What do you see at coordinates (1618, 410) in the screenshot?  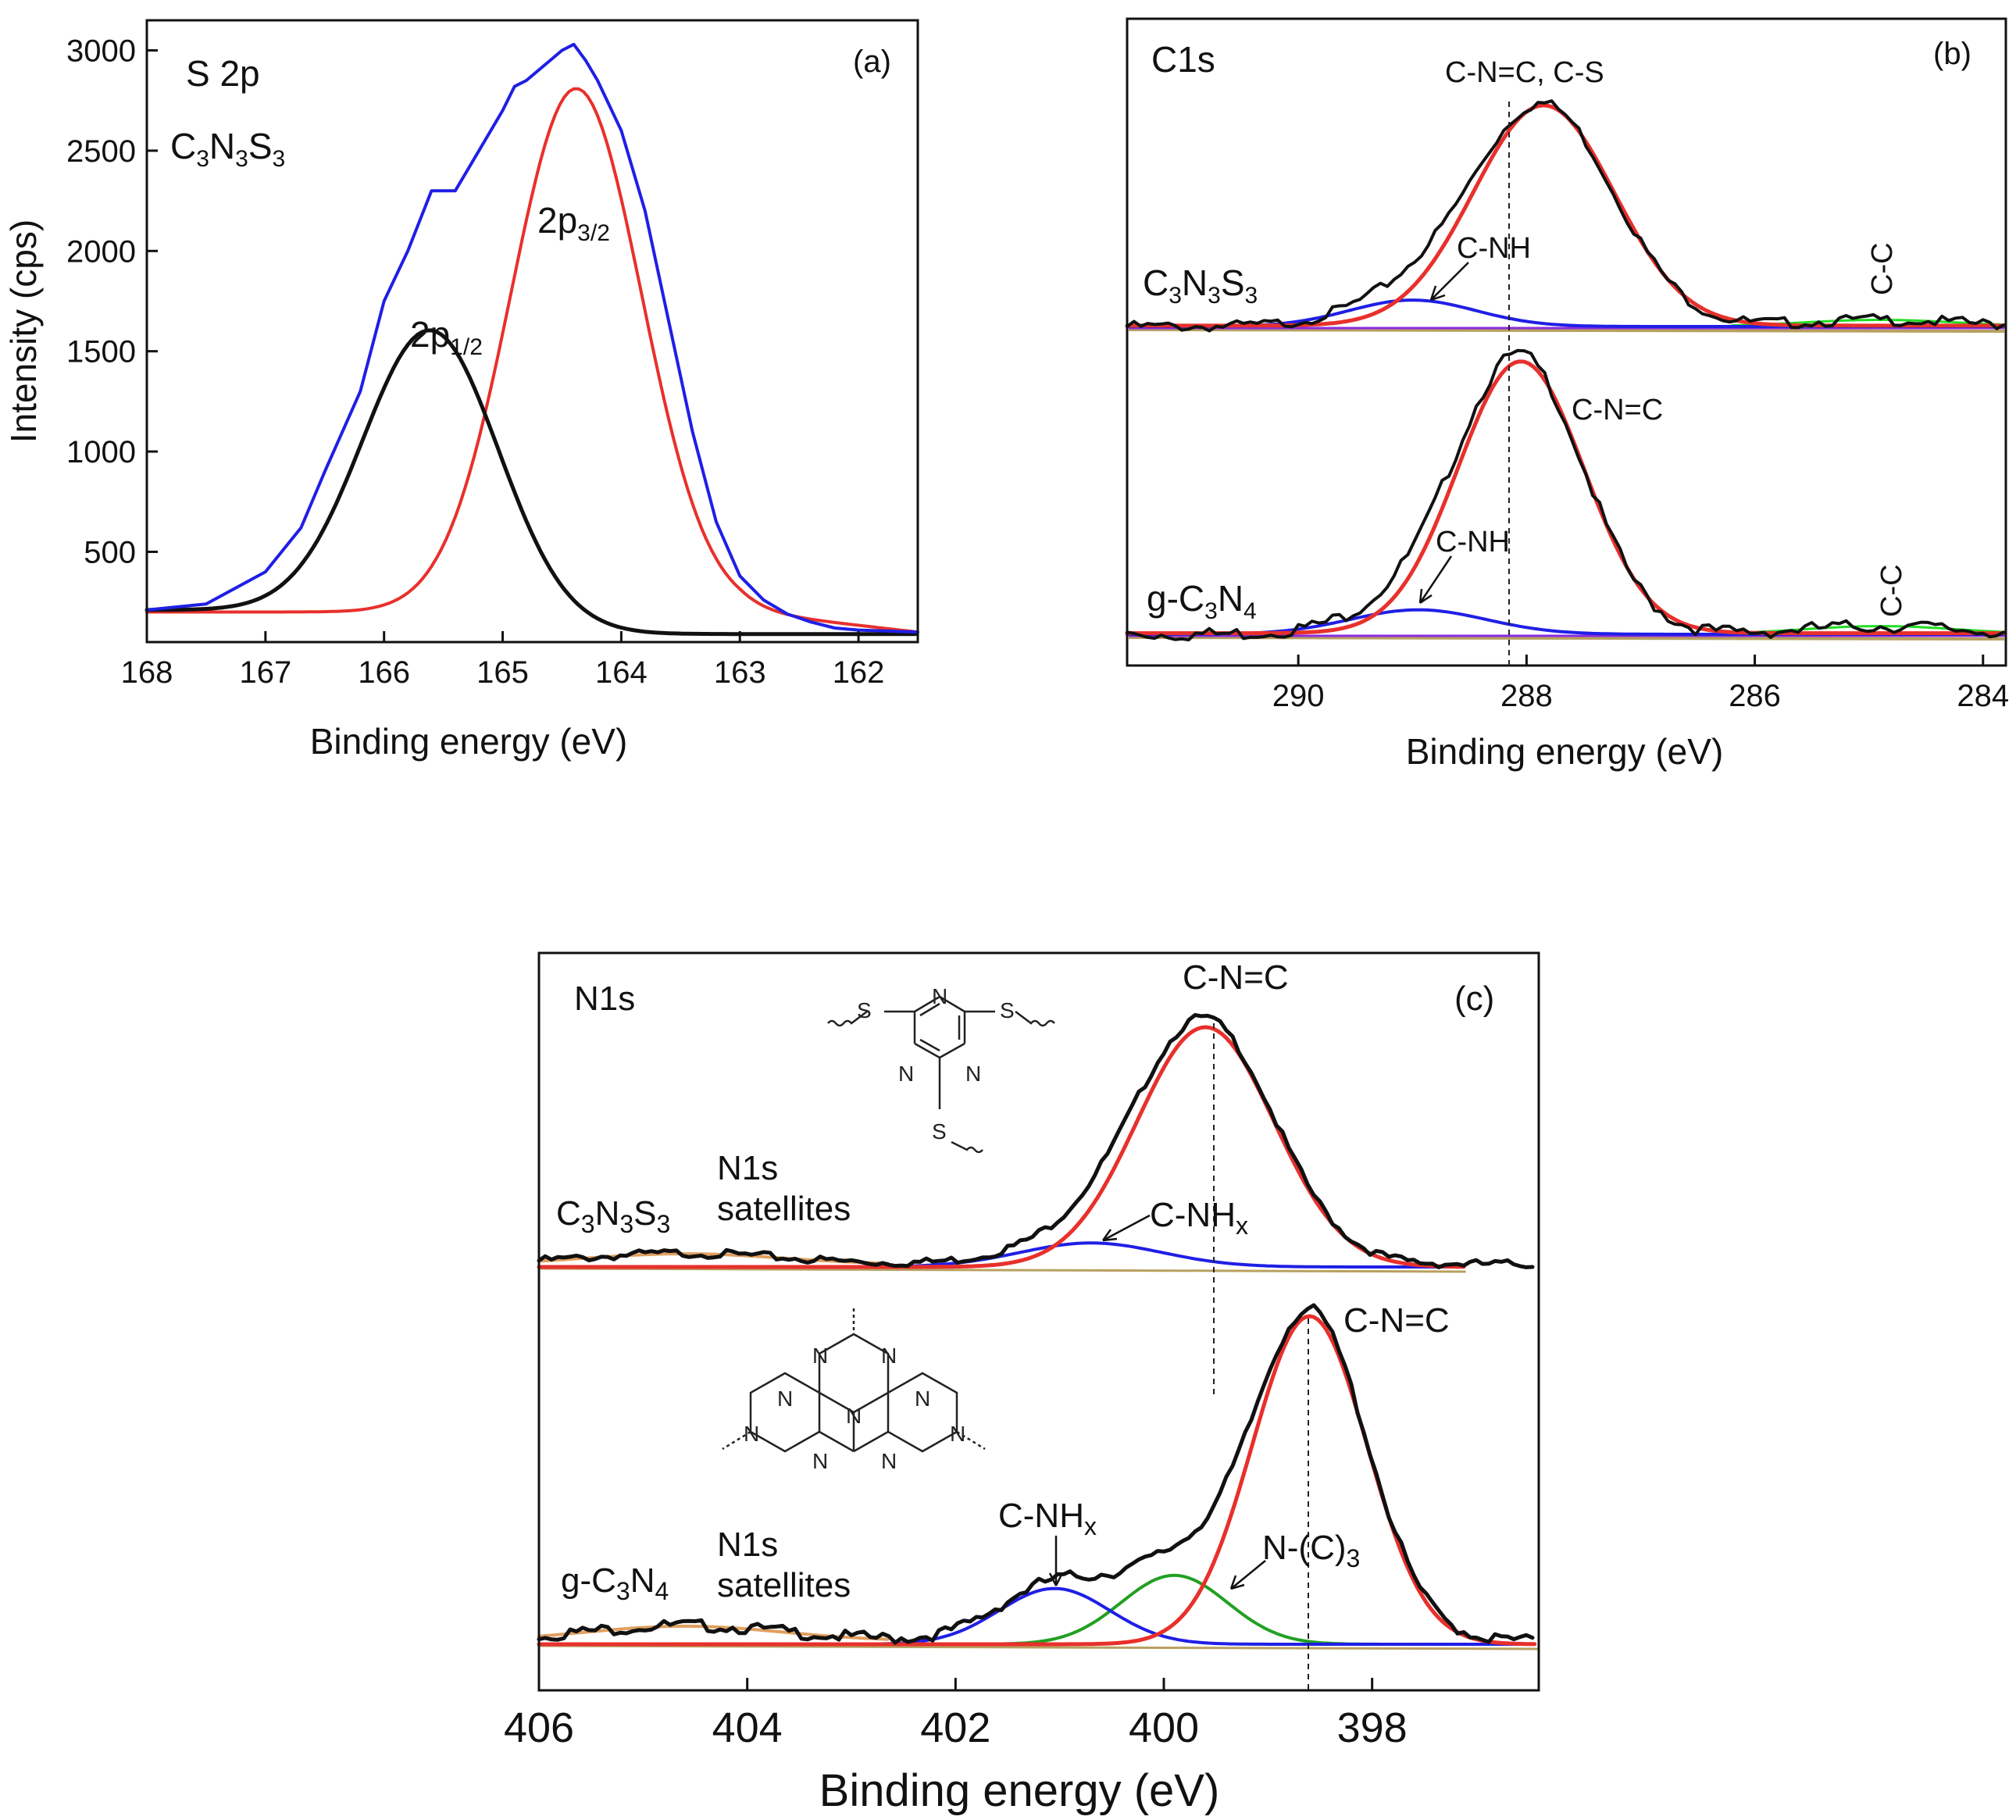 I see `panel-b-bottom-peak-label: C-N=C` at bounding box center [1618, 410].